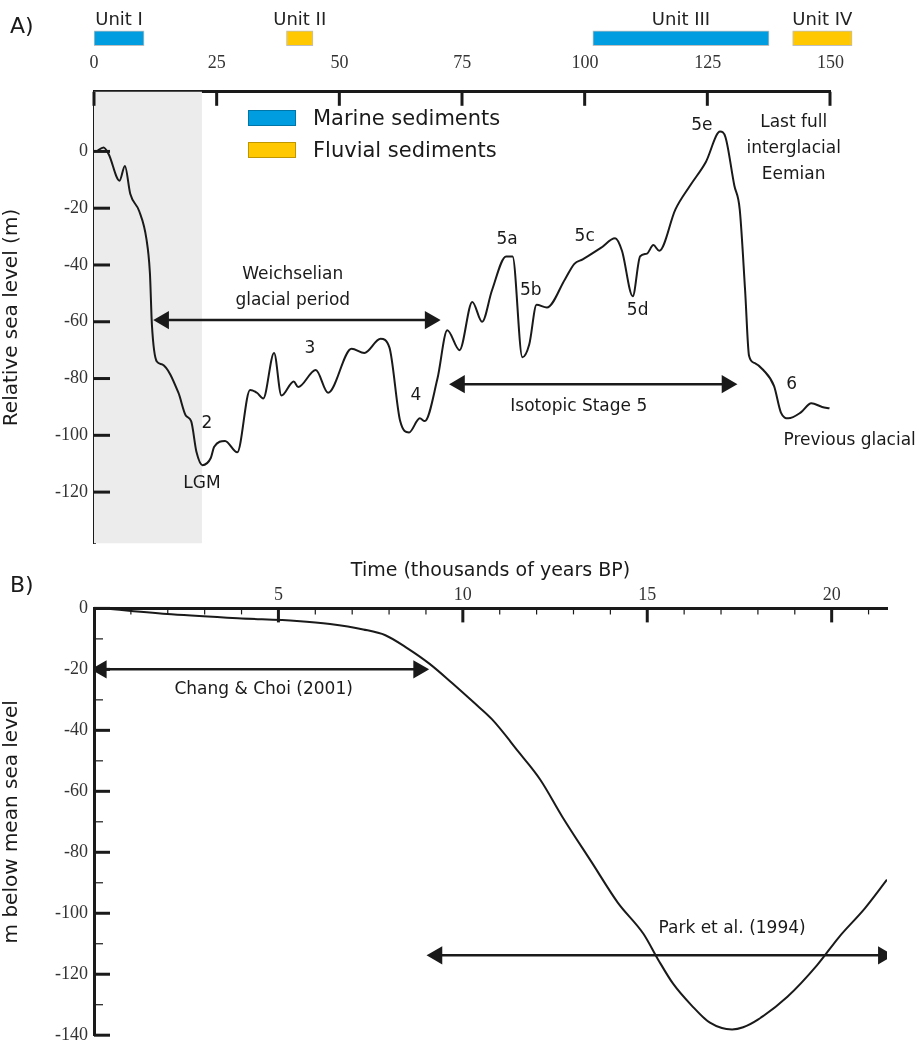 Image resolution: width=920 pixels, height=1052 pixels. I want to click on annotation: 5c, so click(584, 235).